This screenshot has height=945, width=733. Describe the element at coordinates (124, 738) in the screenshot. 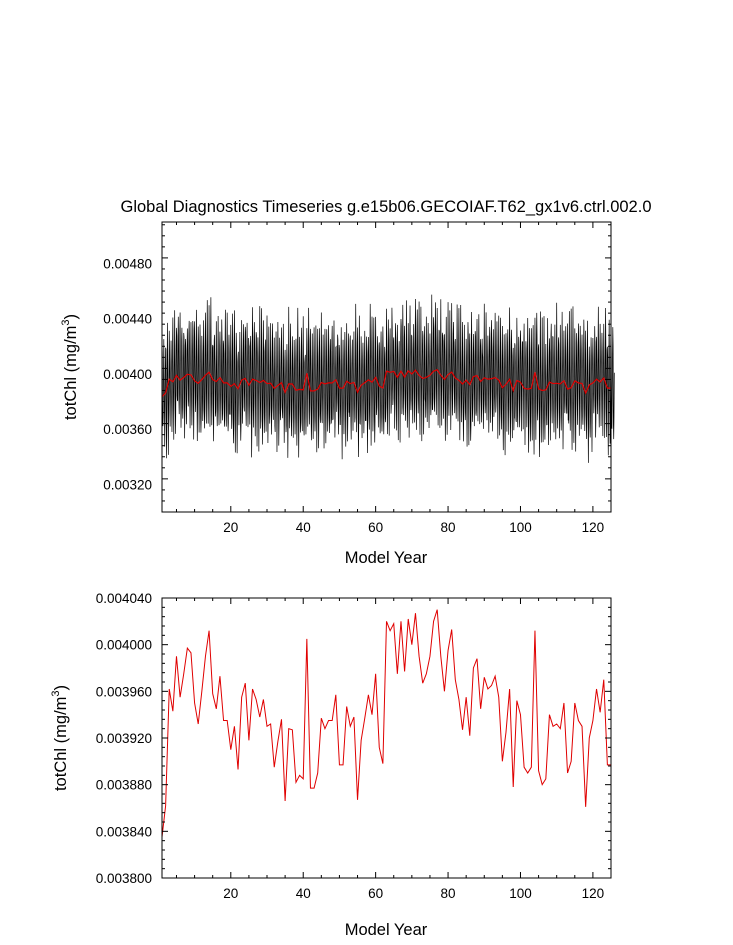

I see `y-tick-label: 0.003920` at that location.